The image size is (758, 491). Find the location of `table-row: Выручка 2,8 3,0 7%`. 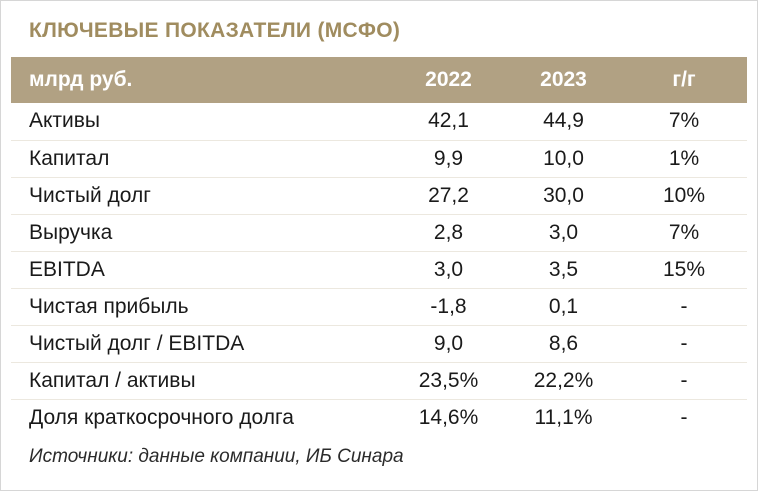

table-row: Выручка 2,8 3,0 7% is located at coordinates (379, 233).